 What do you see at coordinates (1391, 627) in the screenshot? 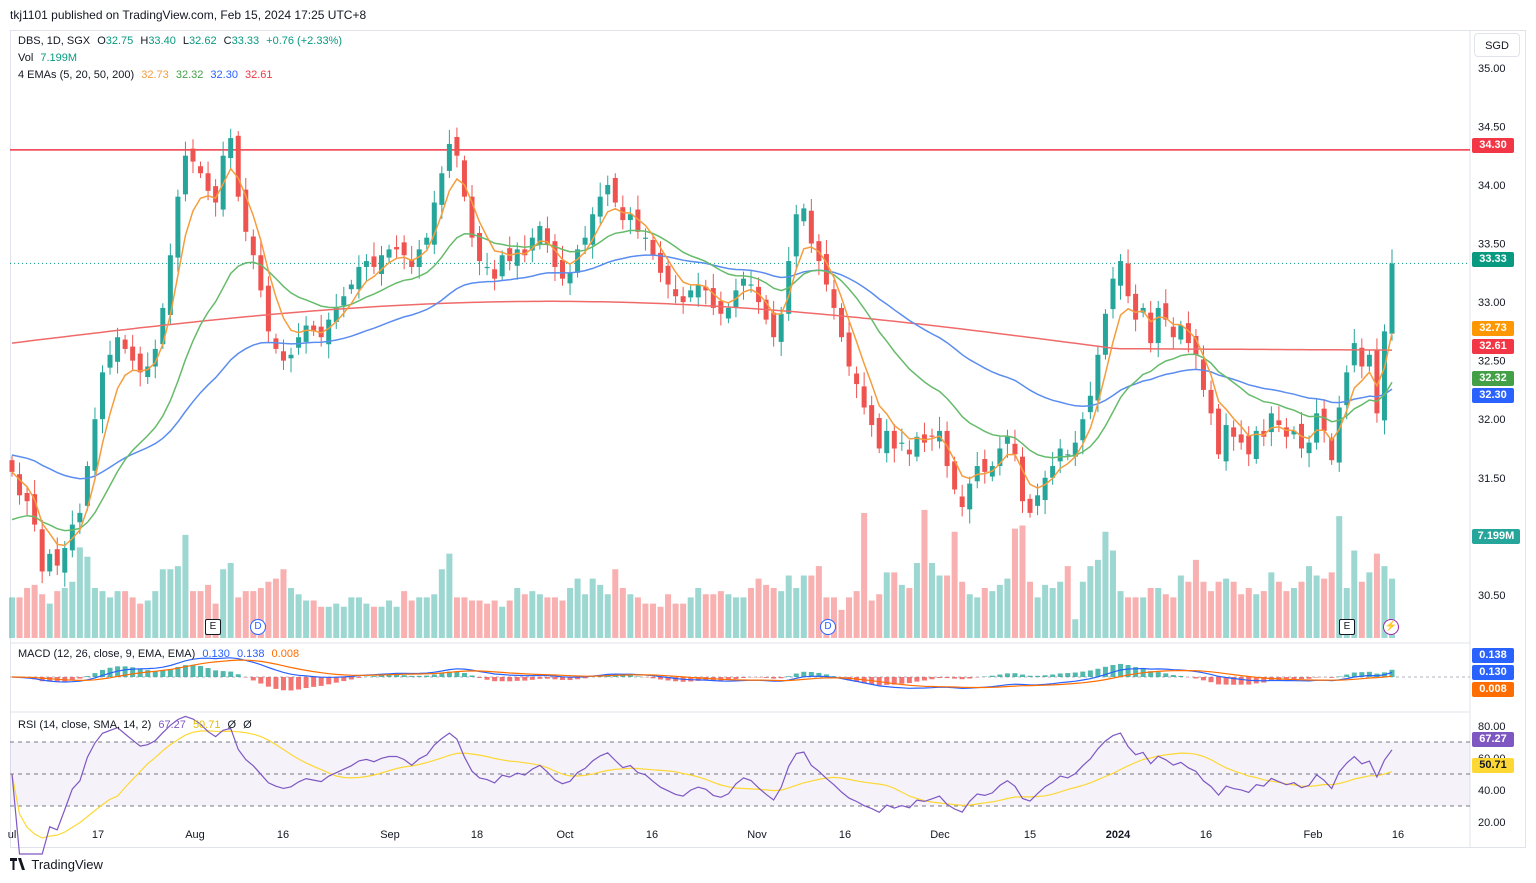
I see `news-flash-marker: ⚡` at bounding box center [1391, 627].